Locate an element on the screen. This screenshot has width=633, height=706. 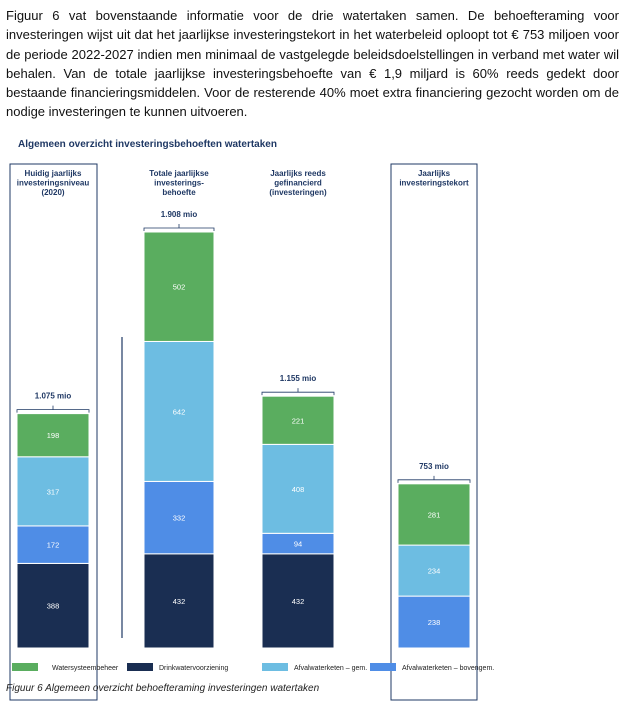
total-label: 1.908 mio is located at coordinates (179, 214).